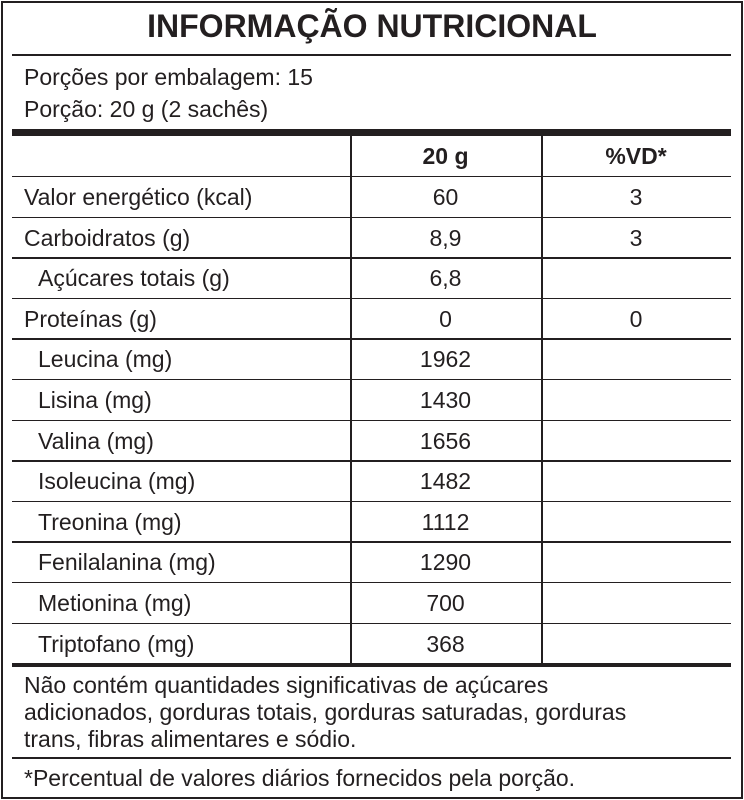  What do you see at coordinates (371, 400) in the screenshot?
I see `table-row: Lisina (mg) 1430` at bounding box center [371, 400].